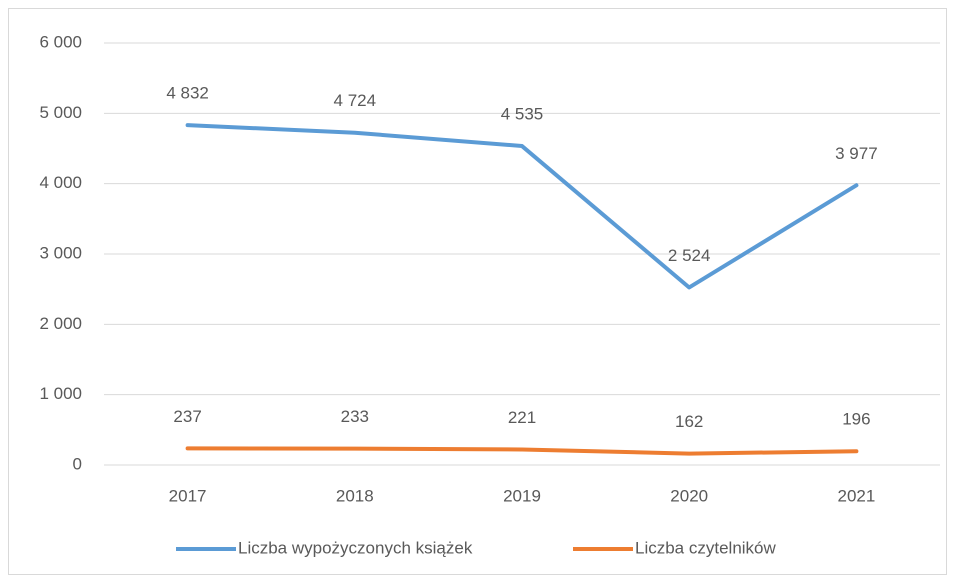 Image resolution: width=955 pixels, height=581 pixels. Describe the element at coordinates (60, 41) in the screenshot. I see `y-tick-label: 6 000` at that location.